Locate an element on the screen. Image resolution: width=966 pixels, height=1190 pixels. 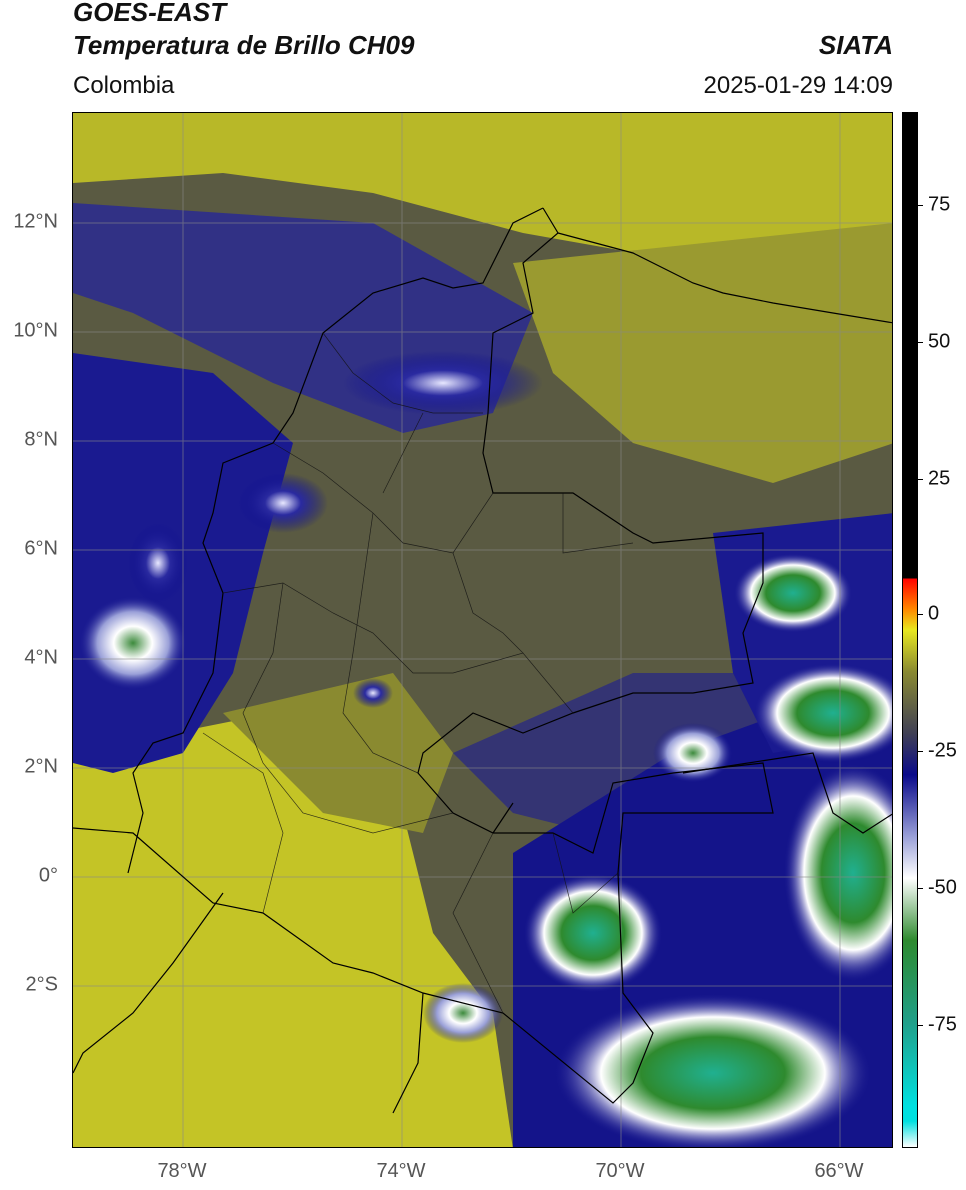
cloud-pacific-north is located at coordinates (158, 563).